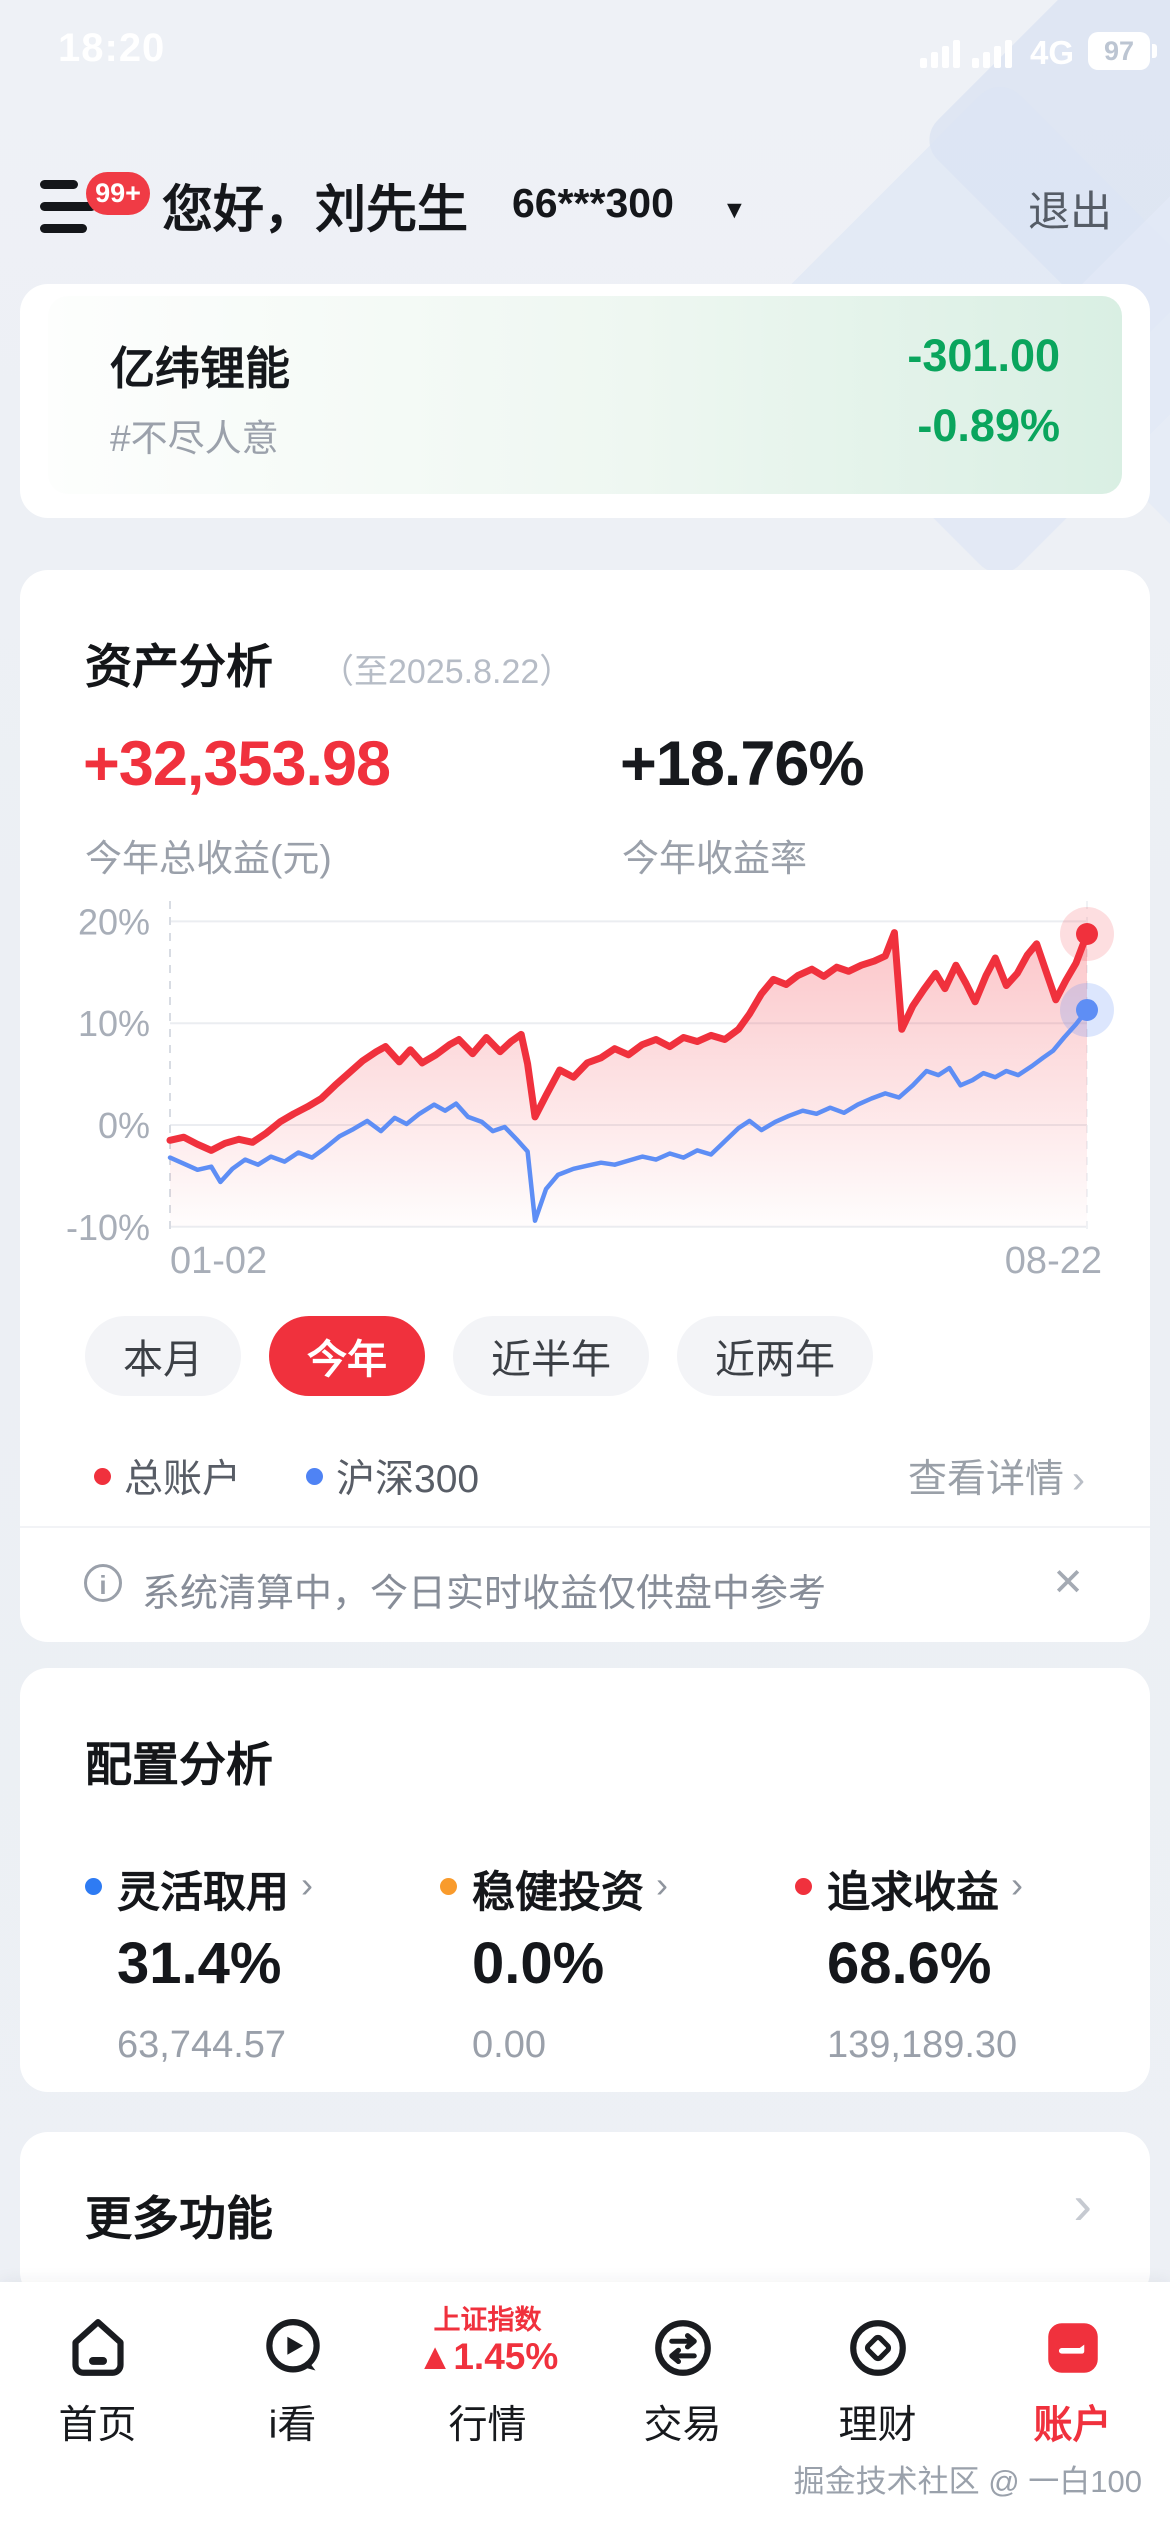  Describe the element at coordinates (682, 2348) in the screenshot. I see `trade-arrows-icon` at that location.